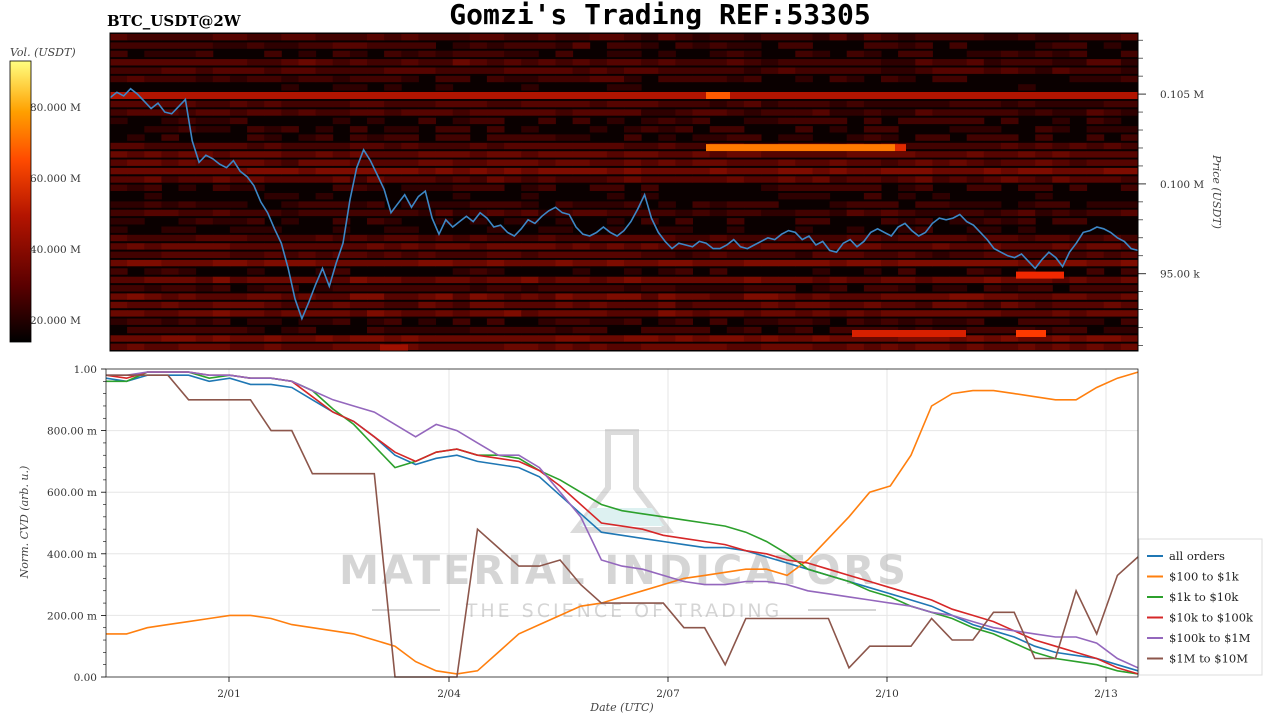 The image size is (1280, 720). I want to click on cvd-y-tick-label: 0.00, so click(85, 678).